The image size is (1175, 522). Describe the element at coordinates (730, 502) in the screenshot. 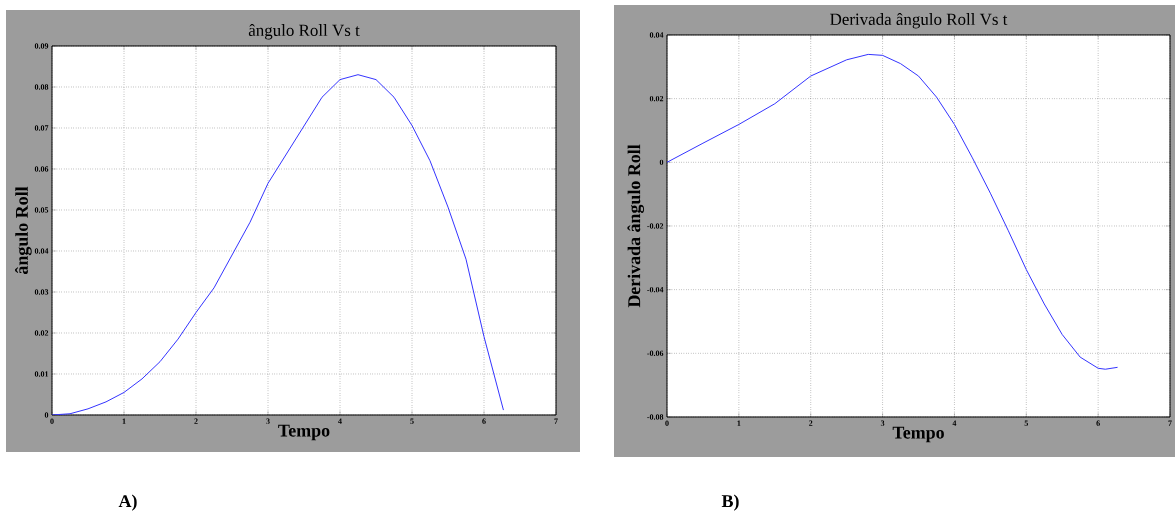

I see `text: B)` at that location.